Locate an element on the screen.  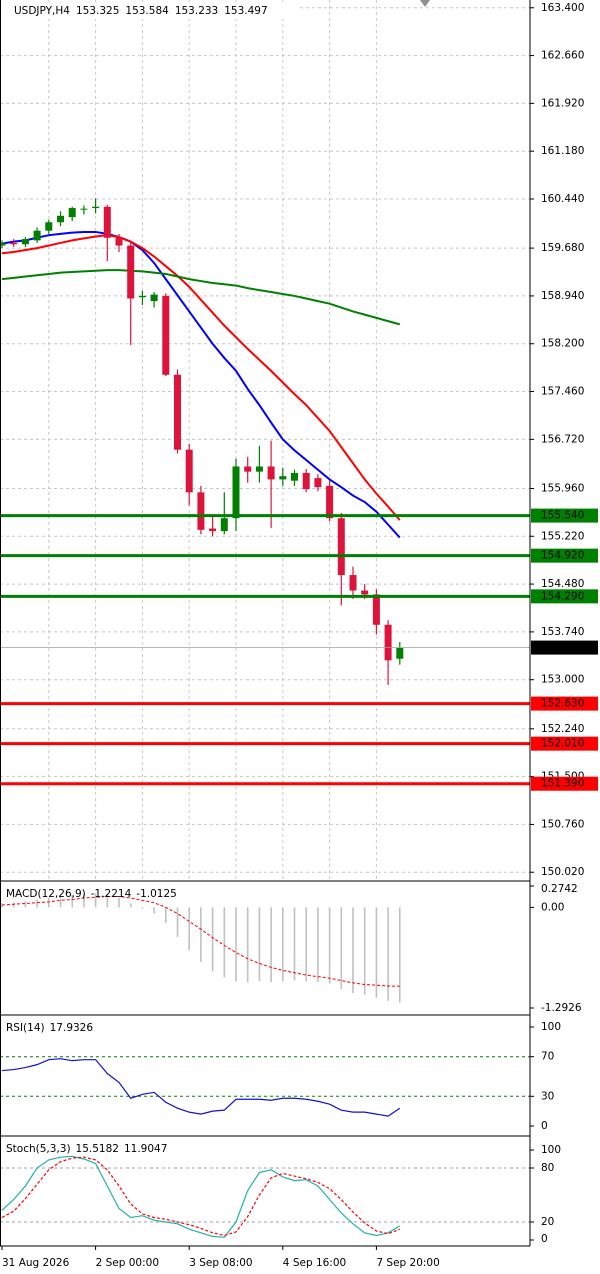
y-tick-label: 161.180 is located at coordinates (562, 151).